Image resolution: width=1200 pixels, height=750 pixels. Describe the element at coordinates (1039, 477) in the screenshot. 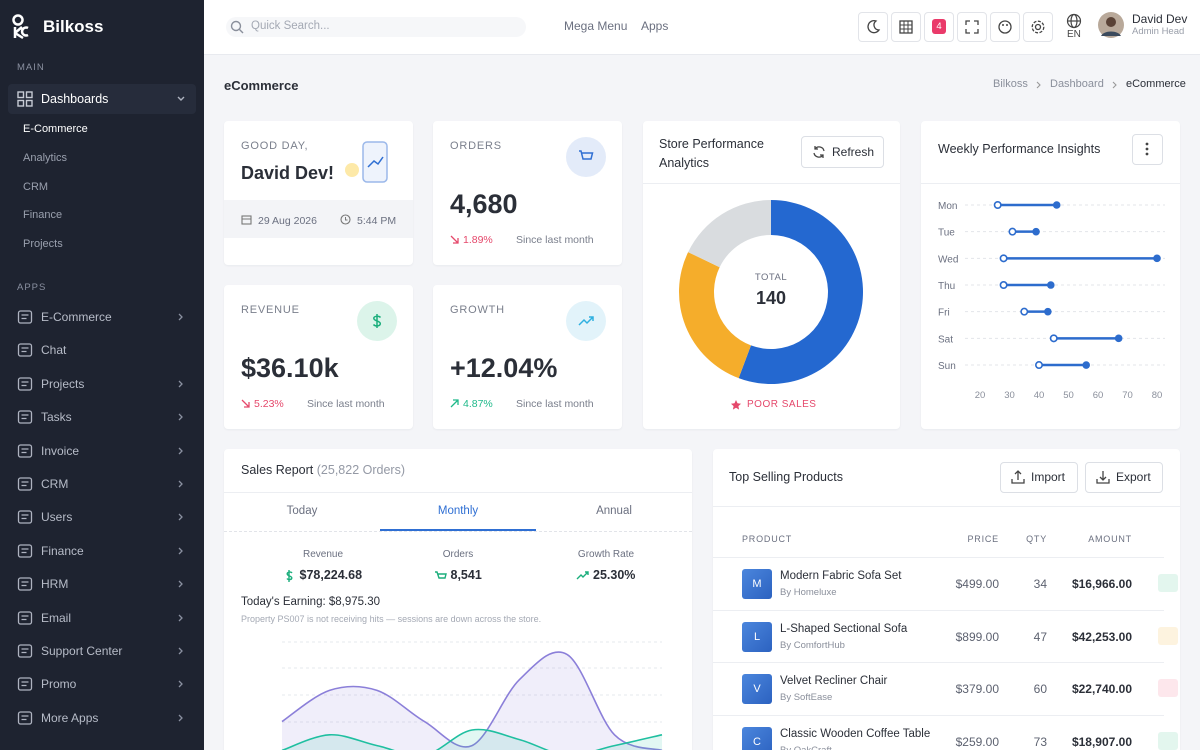

I see `import-button` at that location.